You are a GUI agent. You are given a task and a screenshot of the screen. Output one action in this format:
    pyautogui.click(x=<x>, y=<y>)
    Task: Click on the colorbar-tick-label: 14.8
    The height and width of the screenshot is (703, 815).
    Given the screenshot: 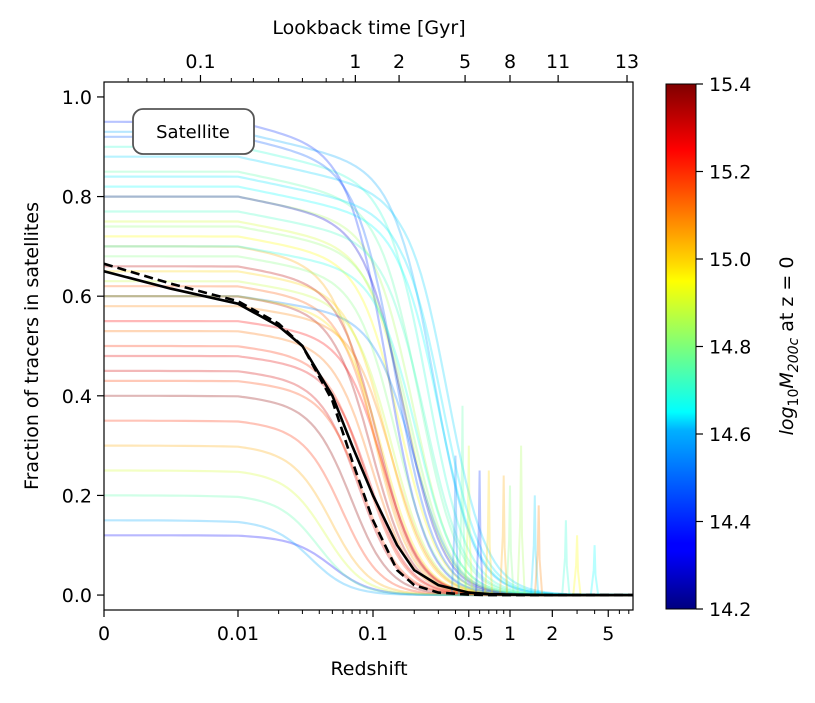 What is the action you would take?
    pyautogui.click(x=730, y=348)
    